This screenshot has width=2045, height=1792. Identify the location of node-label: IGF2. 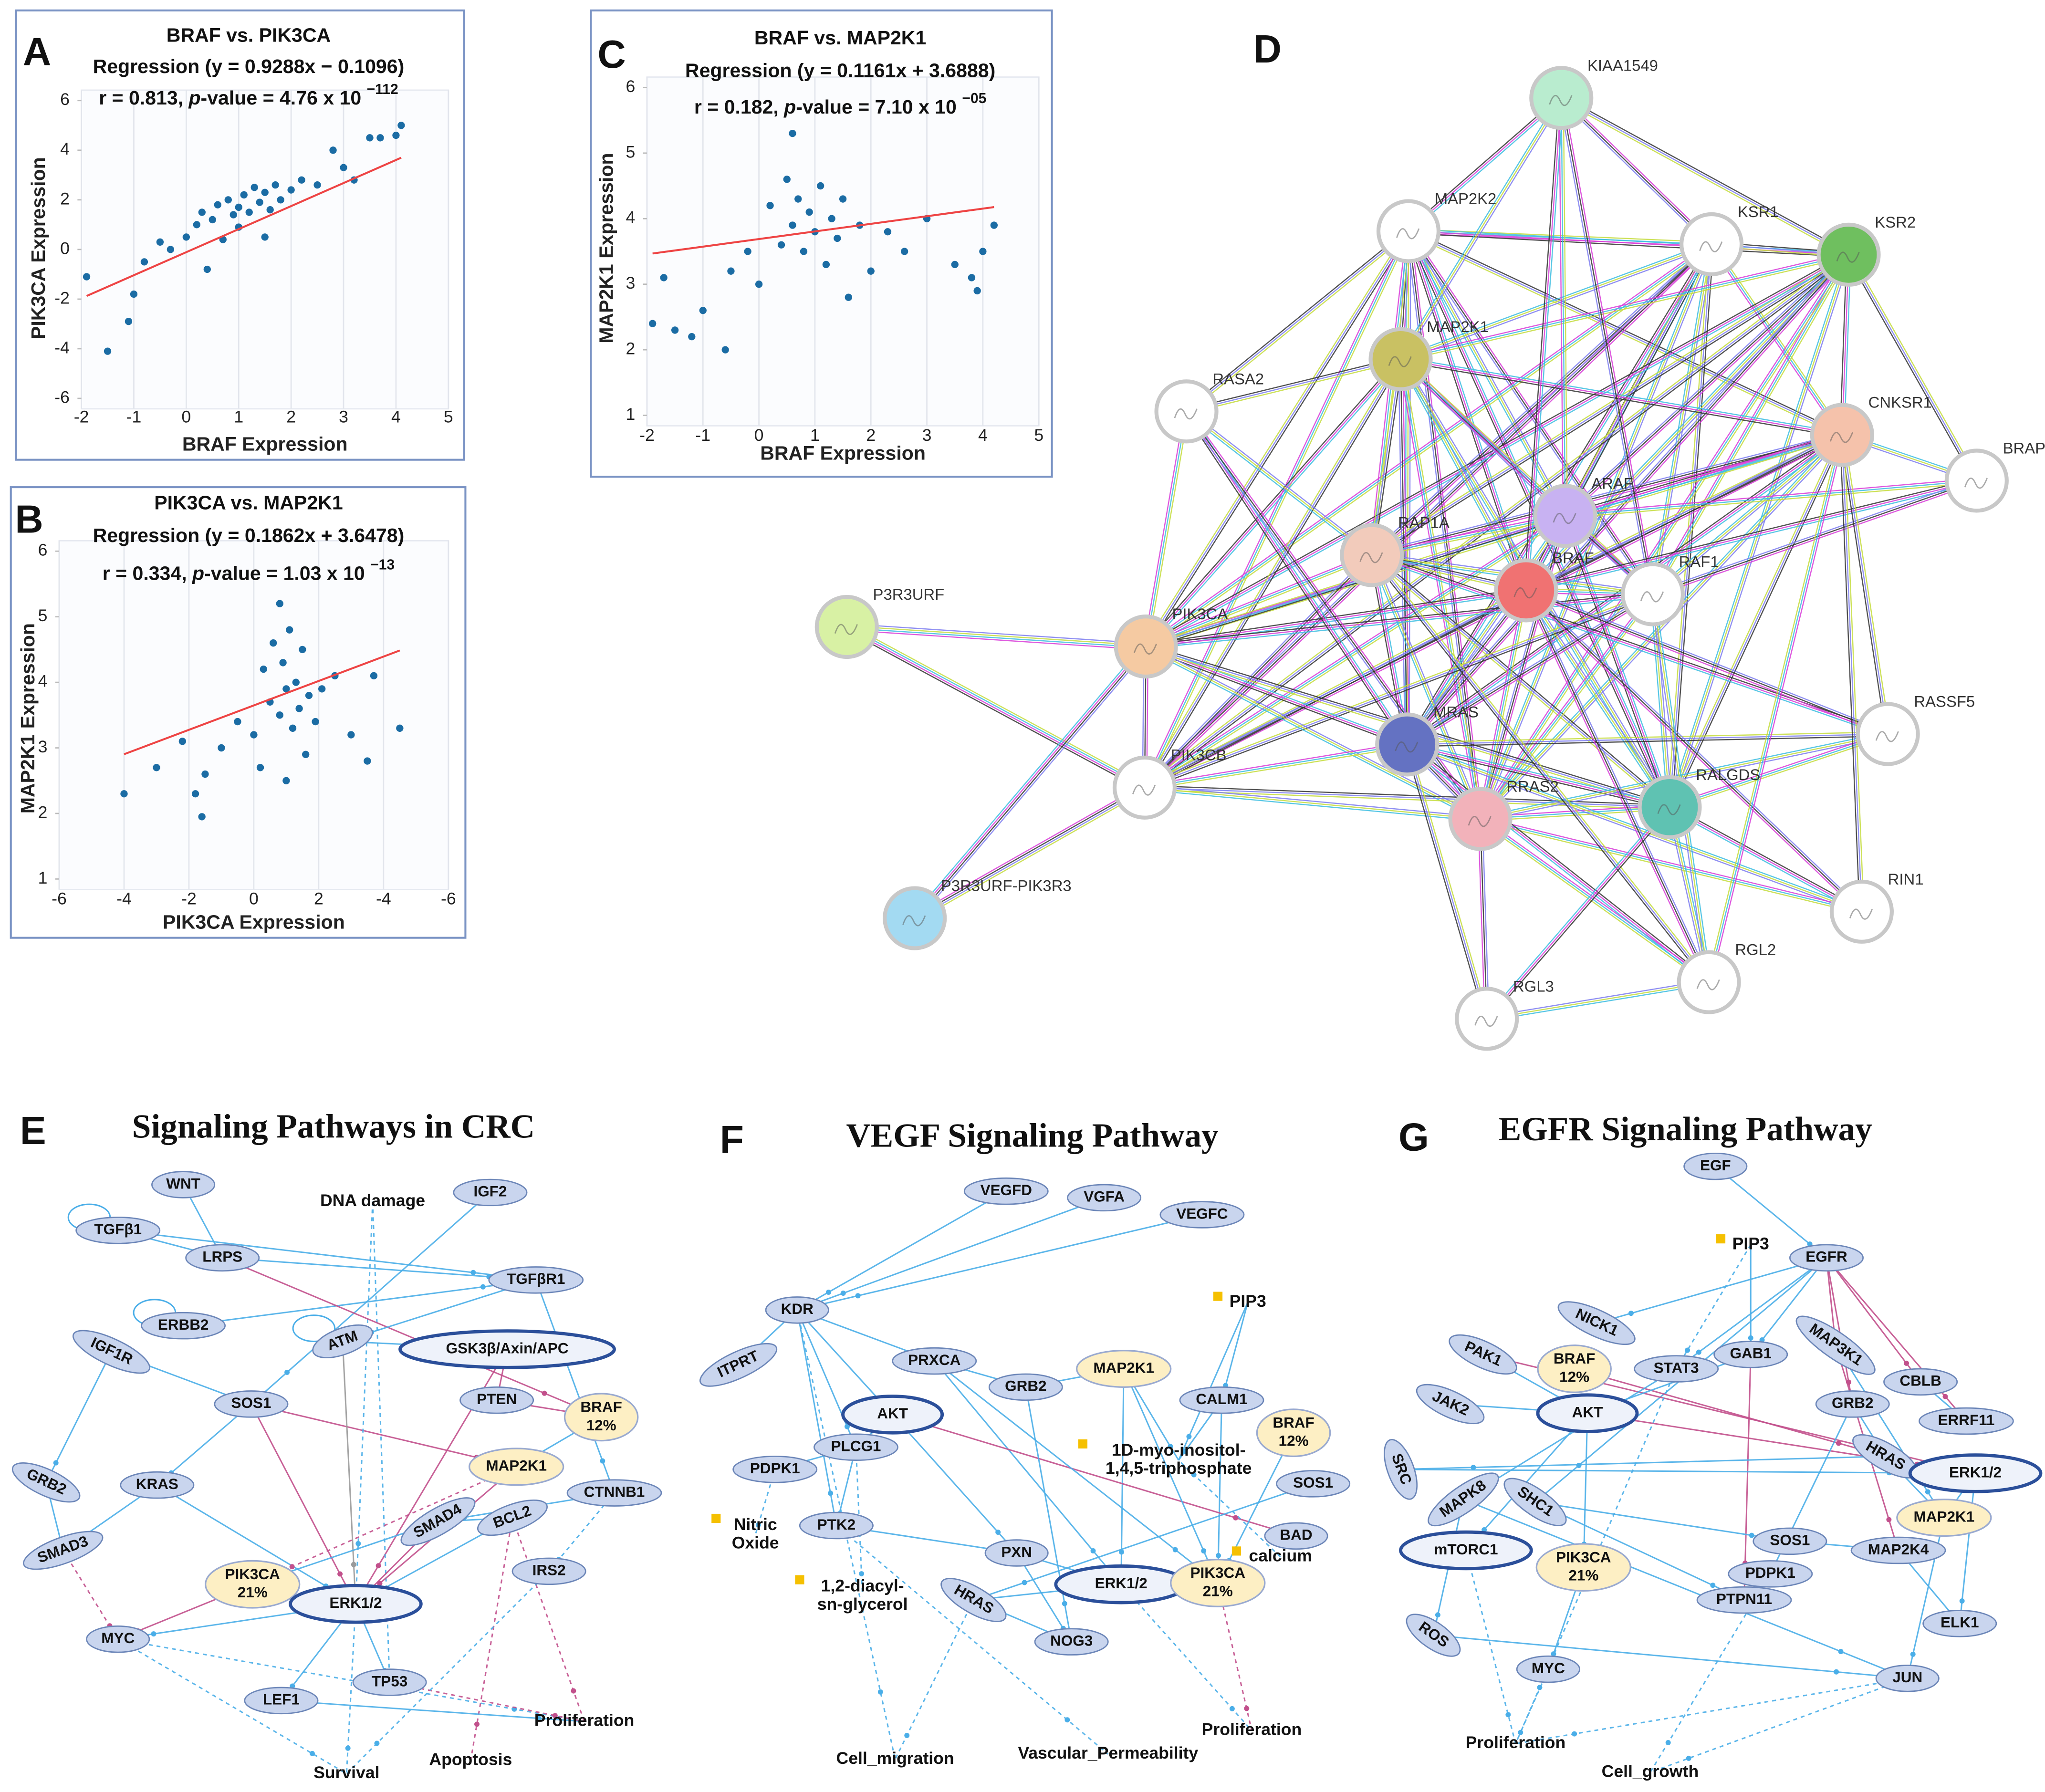
(490, 1191).